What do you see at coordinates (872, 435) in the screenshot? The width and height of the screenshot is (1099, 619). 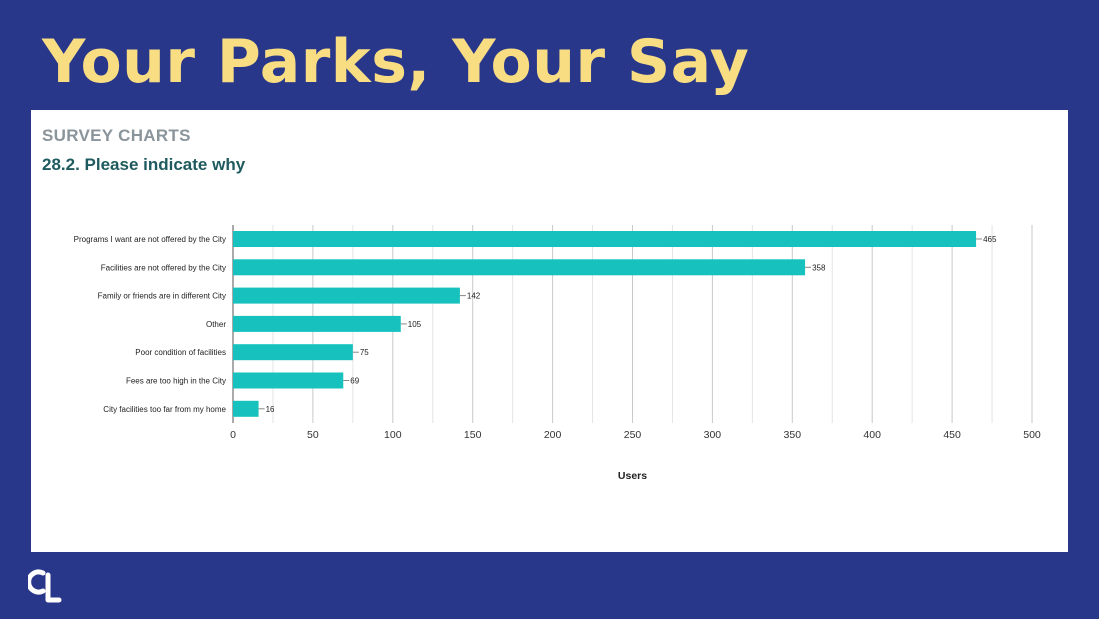 I see `x-tick-label: 400` at bounding box center [872, 435].